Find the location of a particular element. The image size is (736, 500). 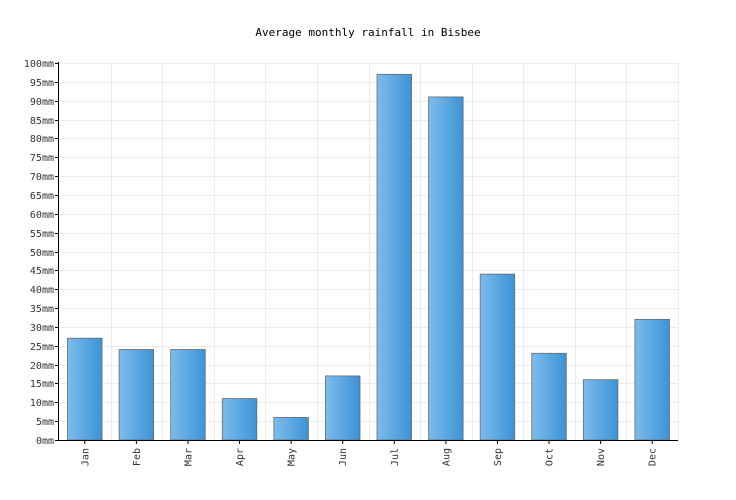

y-tick-label: 55mm is located at coordinates (42, 234).